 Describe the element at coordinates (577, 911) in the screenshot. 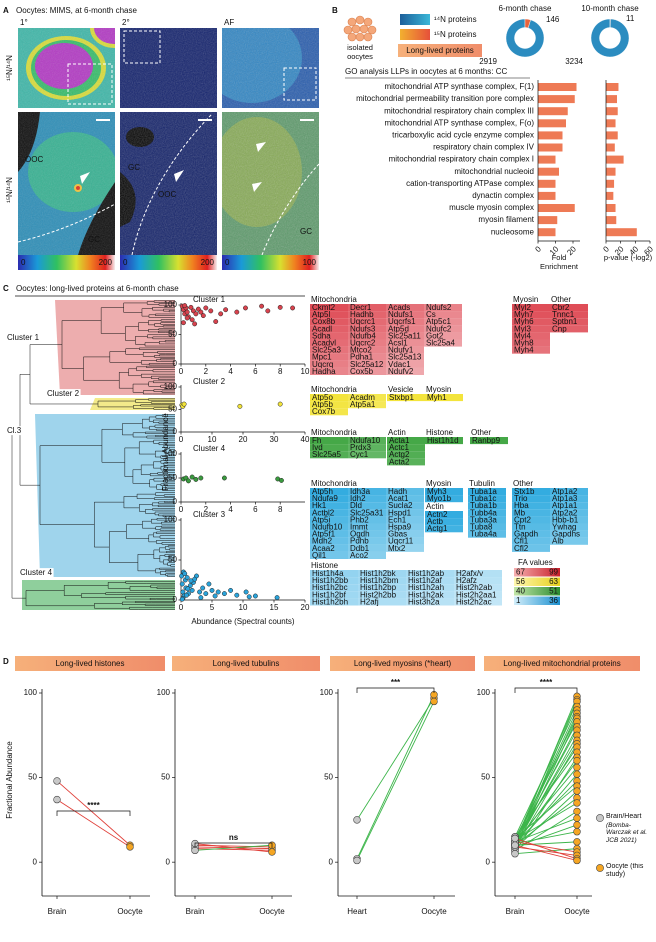

I see `x-tick-label: Oocyte` at that location.